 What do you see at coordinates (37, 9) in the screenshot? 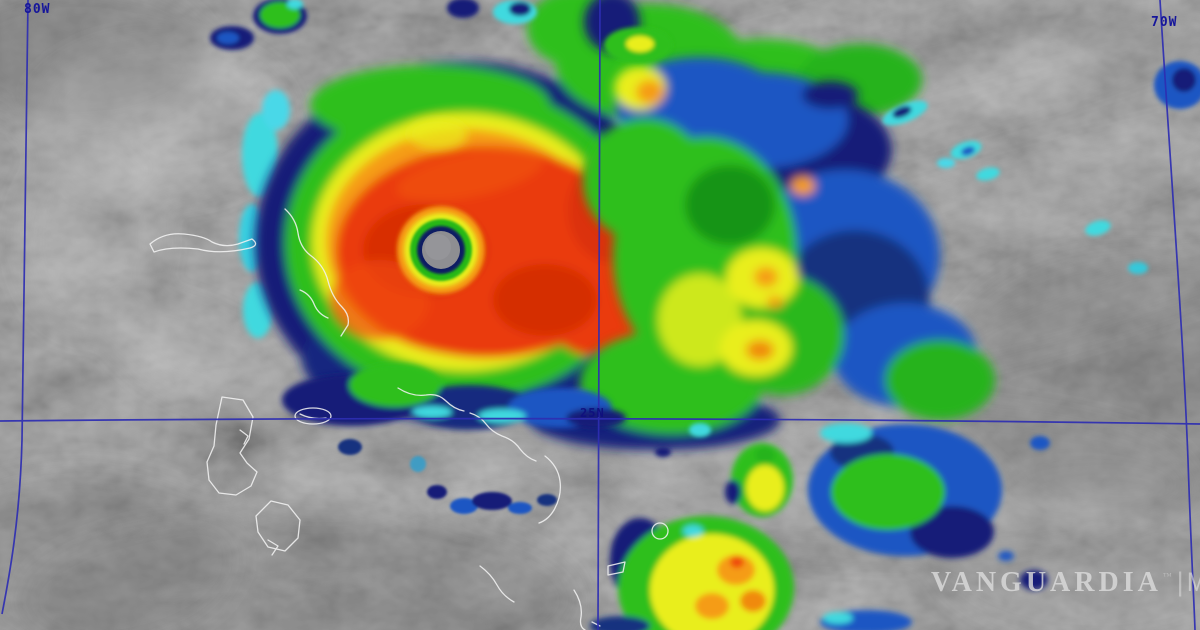
I see `longitude-label-80w: 80W` at bounding box center [37, 9].